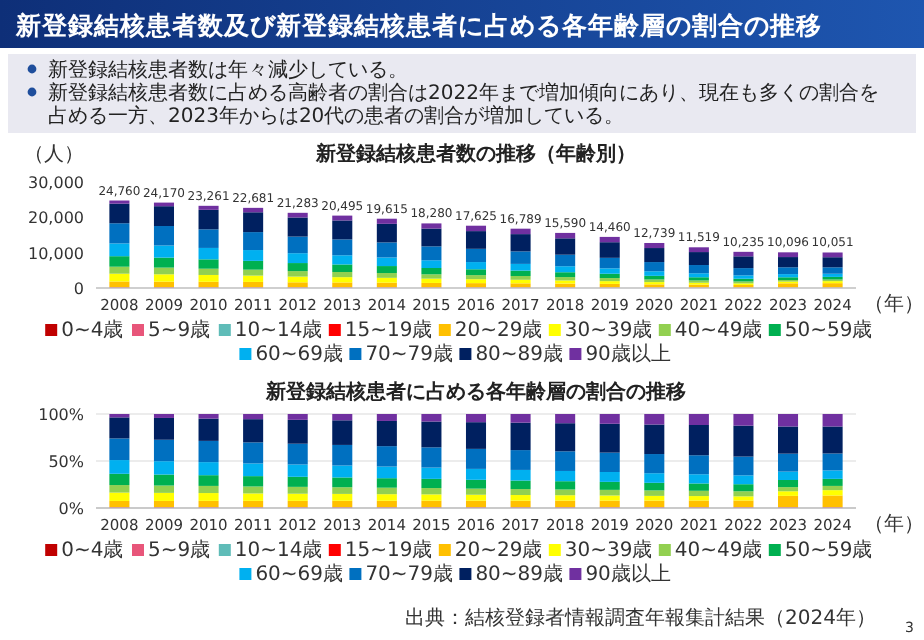  Describe the element at coordinates (418, 25) in the screenshot. I see `text: 新登録結核患者数及び新登録結核患者に占める各年齢層の割合の推移` at that location.